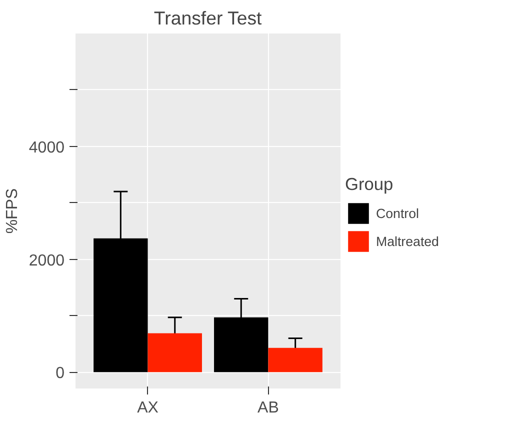 The height and width of the screenshot is (426, 506). Describe the element at coordinates (46, 147) in the screenshot. I see `y-tick-label: 4000` at that location.